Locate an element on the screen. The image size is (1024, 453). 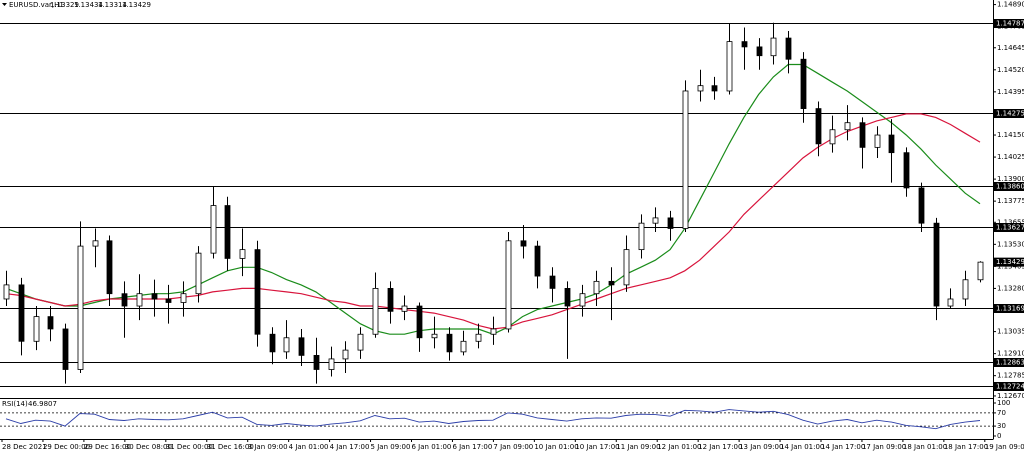
x-tick-label: 19 Jan 09:00 is located at coordinates (1004, 447).